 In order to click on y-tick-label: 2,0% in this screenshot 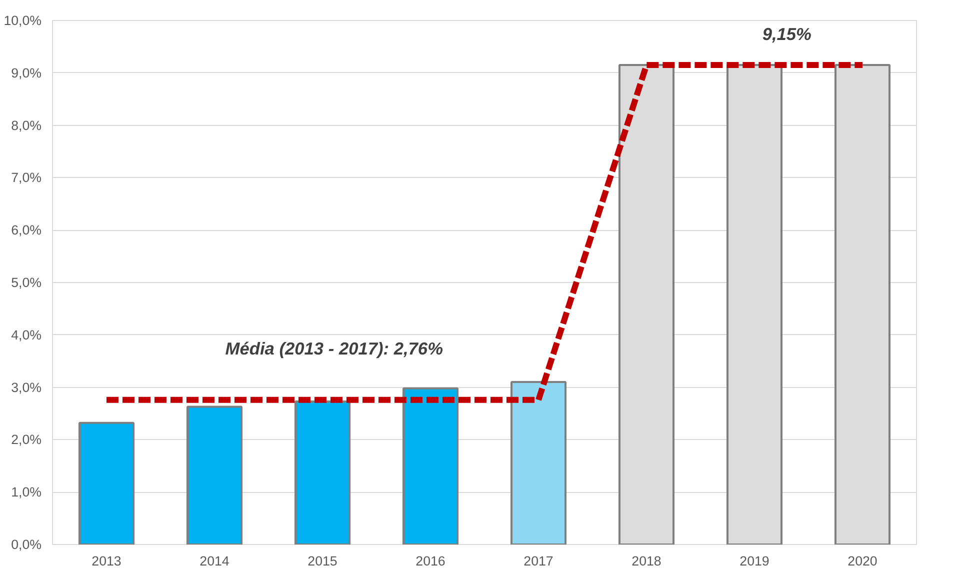, I will do `click(26, 440)`.